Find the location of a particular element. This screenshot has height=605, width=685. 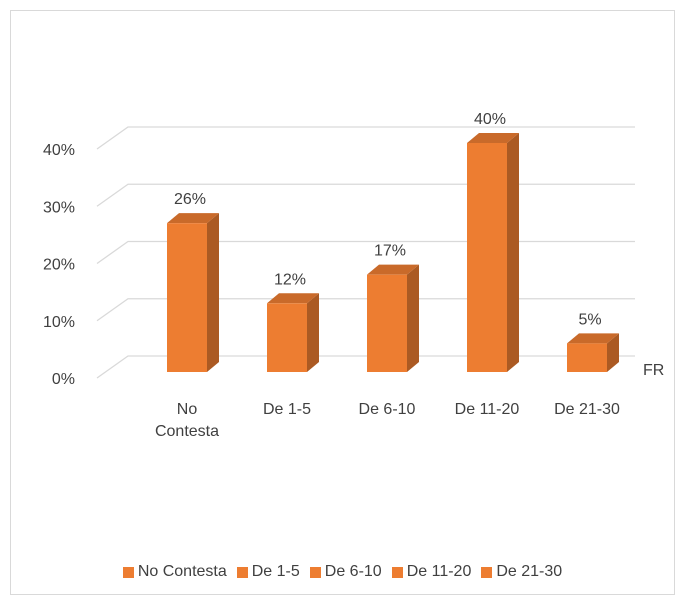

legend-label: De 6-10 is located at coordinates (353, 571).